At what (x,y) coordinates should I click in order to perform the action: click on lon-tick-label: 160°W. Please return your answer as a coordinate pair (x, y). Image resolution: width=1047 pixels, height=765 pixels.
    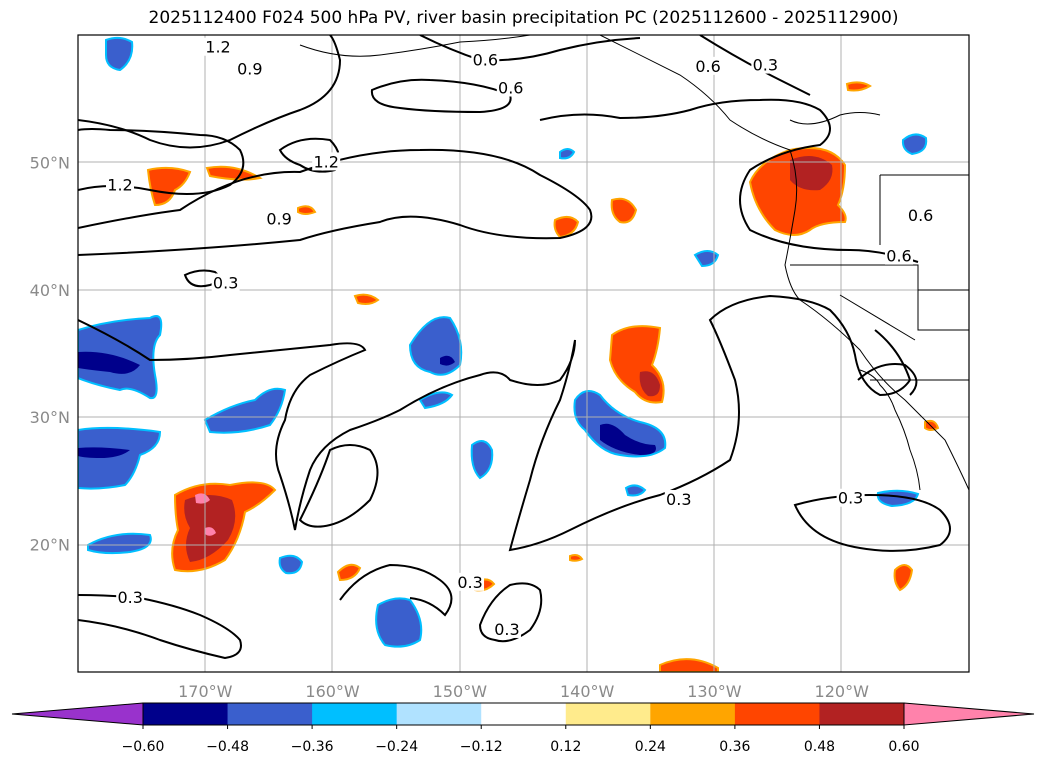
    Looking at the image, I should click on (332, 691).